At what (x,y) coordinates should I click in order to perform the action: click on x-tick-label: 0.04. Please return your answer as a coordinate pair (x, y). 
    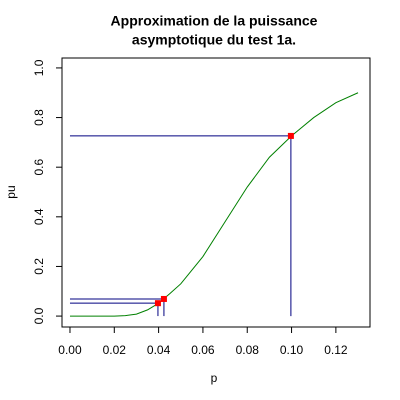
    Looking at the image, I should click on (159, 350).